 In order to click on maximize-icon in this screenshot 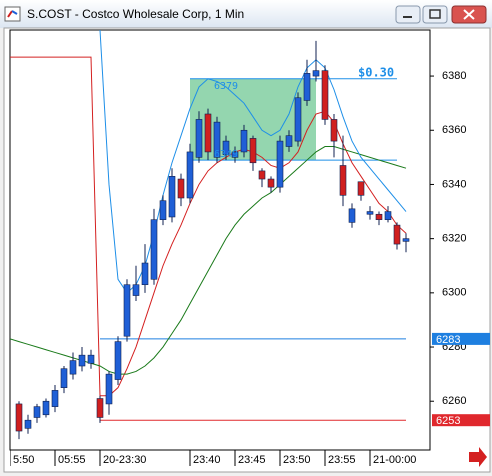, I will do `click(435, 14)`.